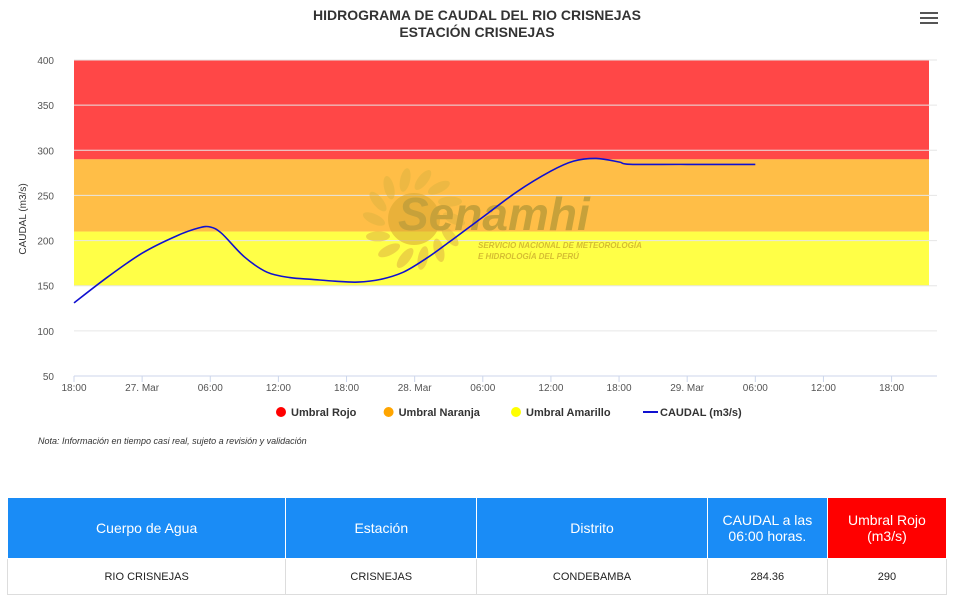  What do you see at coordinates (45, 106) in the screenshot?
I see `y-tick-label: 350` at bounding box center [45, 106].